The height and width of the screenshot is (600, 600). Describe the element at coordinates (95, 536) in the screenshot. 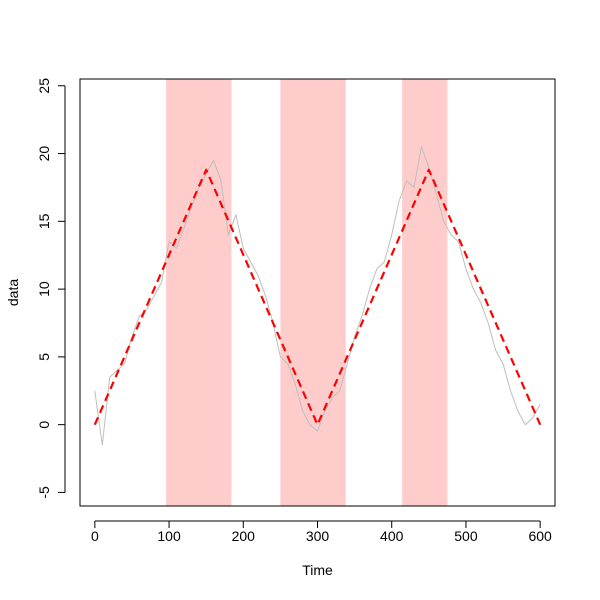

I see `x-tick-label: 0` at that location.